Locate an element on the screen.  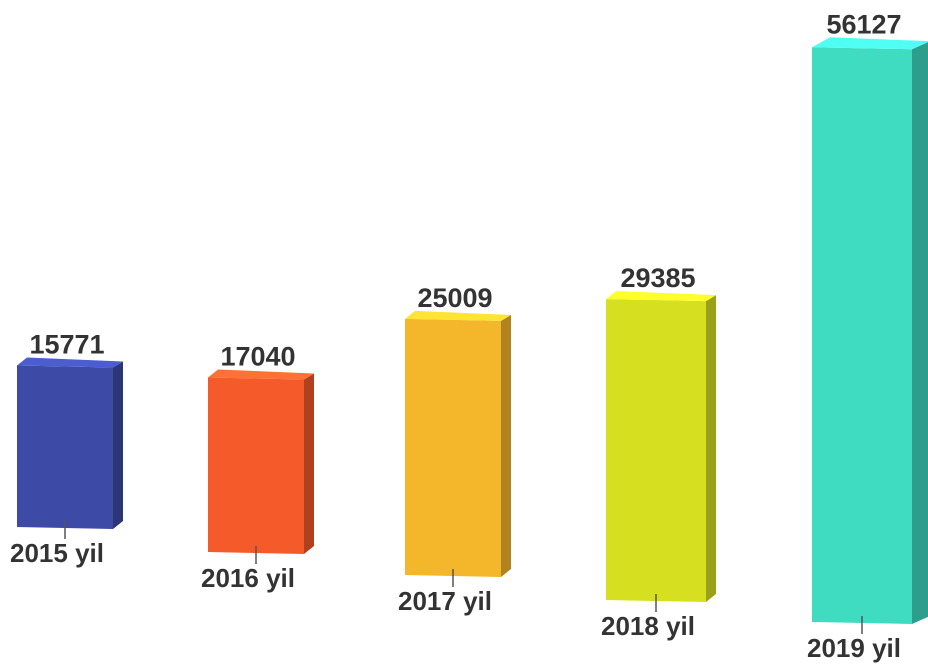
category-label-4: 2018 yil is located at coordinates (648, 626).